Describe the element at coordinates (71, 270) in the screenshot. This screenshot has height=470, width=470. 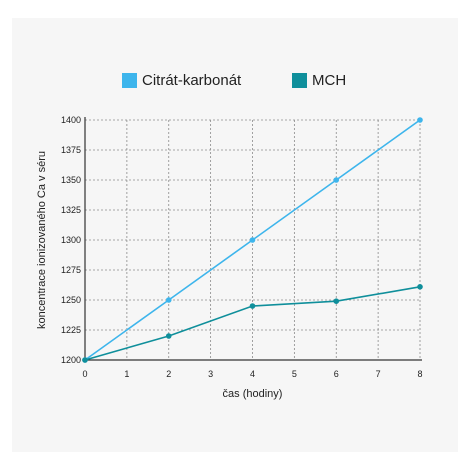
I see `y-tick-label: 1275` at that location.